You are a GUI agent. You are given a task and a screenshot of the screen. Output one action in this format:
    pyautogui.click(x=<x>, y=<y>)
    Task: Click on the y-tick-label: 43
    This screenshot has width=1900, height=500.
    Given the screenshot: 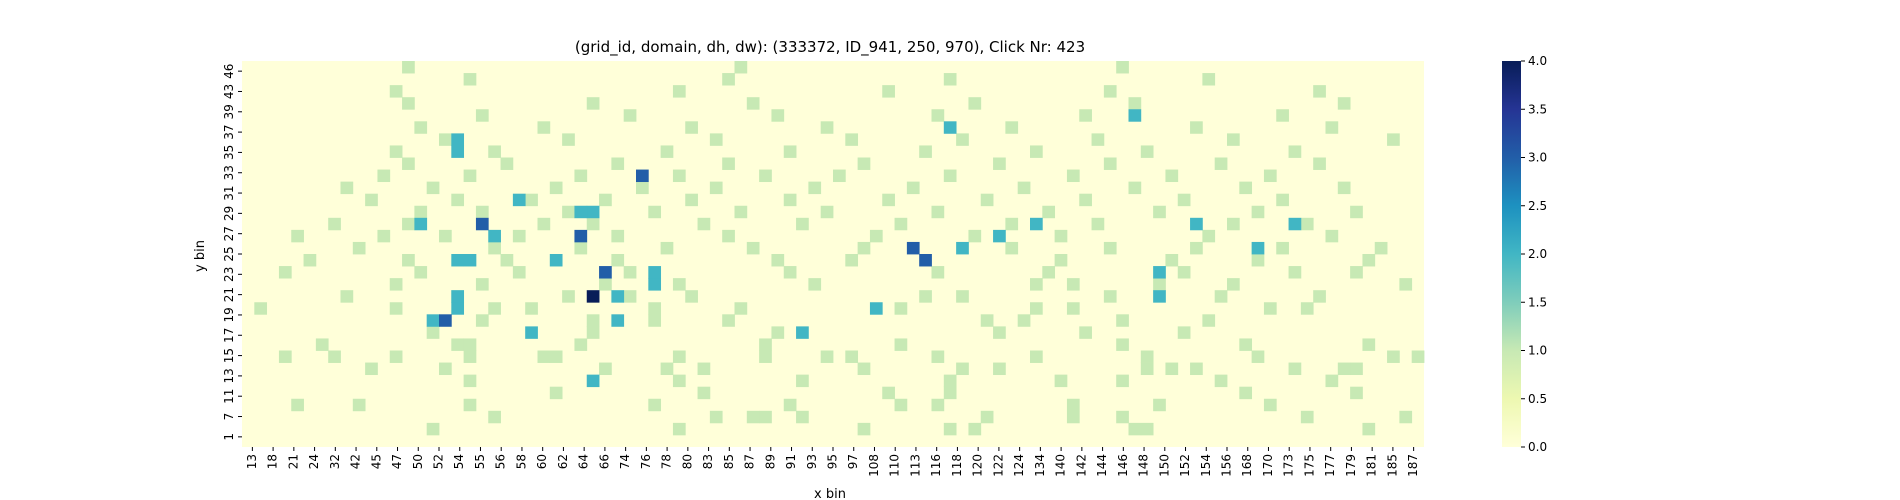 What is the action you would take?
    pyautogui.click(x=229, y=91)
    